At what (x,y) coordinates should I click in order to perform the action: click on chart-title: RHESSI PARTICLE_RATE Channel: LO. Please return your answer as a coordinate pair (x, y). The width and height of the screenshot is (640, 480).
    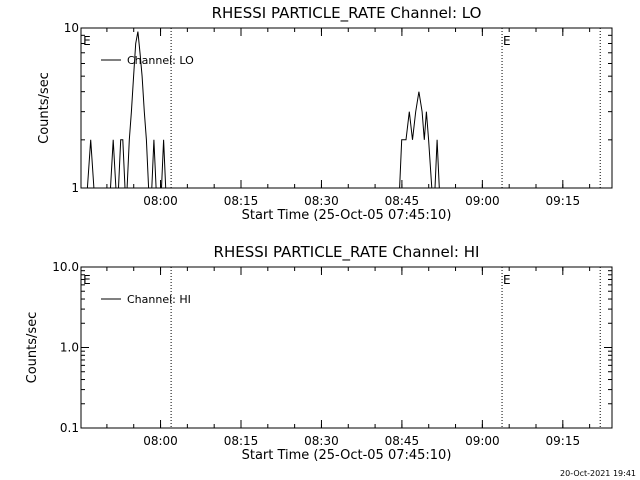
    Looking at the image, I should click on (347, 13).